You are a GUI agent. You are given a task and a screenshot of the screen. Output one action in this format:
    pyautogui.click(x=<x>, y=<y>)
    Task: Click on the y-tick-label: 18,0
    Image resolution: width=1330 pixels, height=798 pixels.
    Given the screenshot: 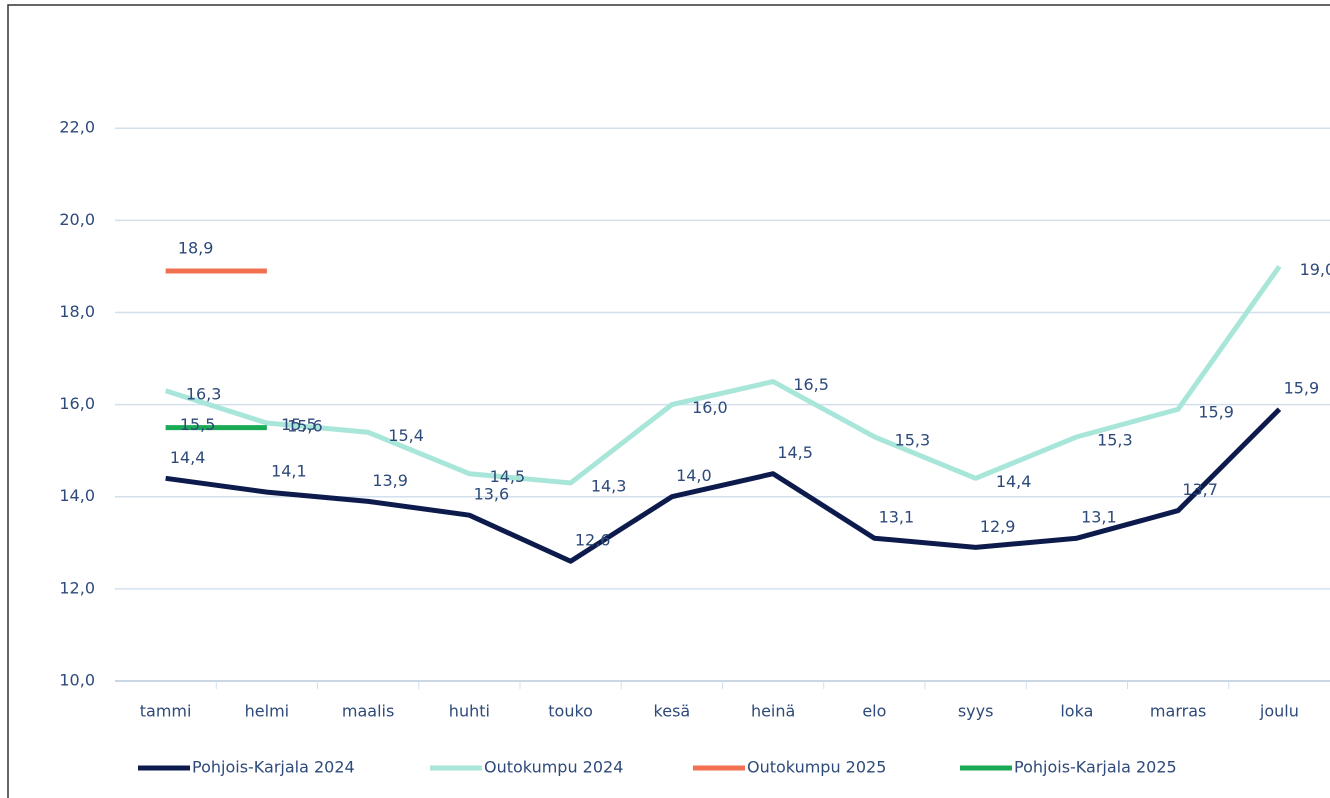 What is the action you would take?
    pyautogui.click(x=77, y=311)
    